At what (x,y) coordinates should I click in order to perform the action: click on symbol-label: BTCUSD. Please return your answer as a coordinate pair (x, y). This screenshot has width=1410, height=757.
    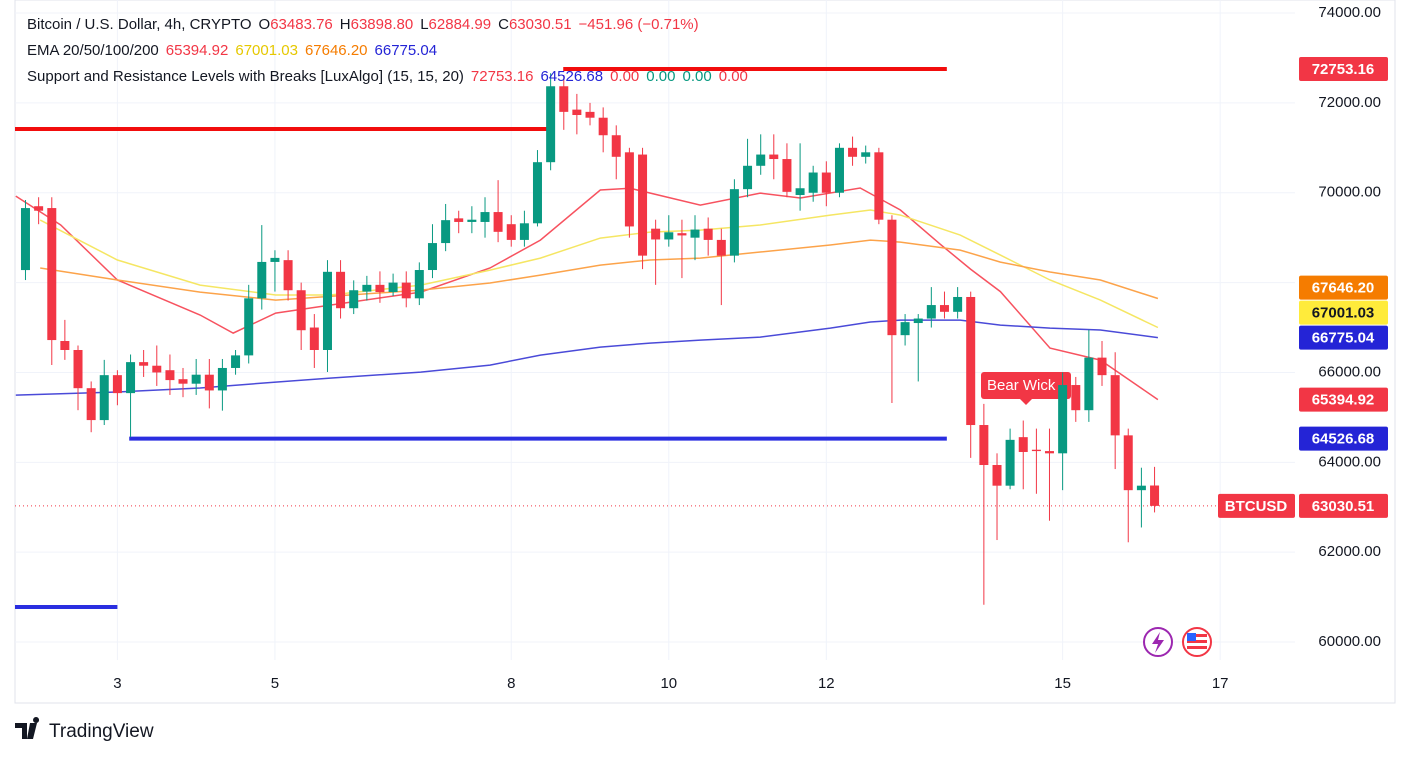
    Looking at the image, I should click on (1256, 506).